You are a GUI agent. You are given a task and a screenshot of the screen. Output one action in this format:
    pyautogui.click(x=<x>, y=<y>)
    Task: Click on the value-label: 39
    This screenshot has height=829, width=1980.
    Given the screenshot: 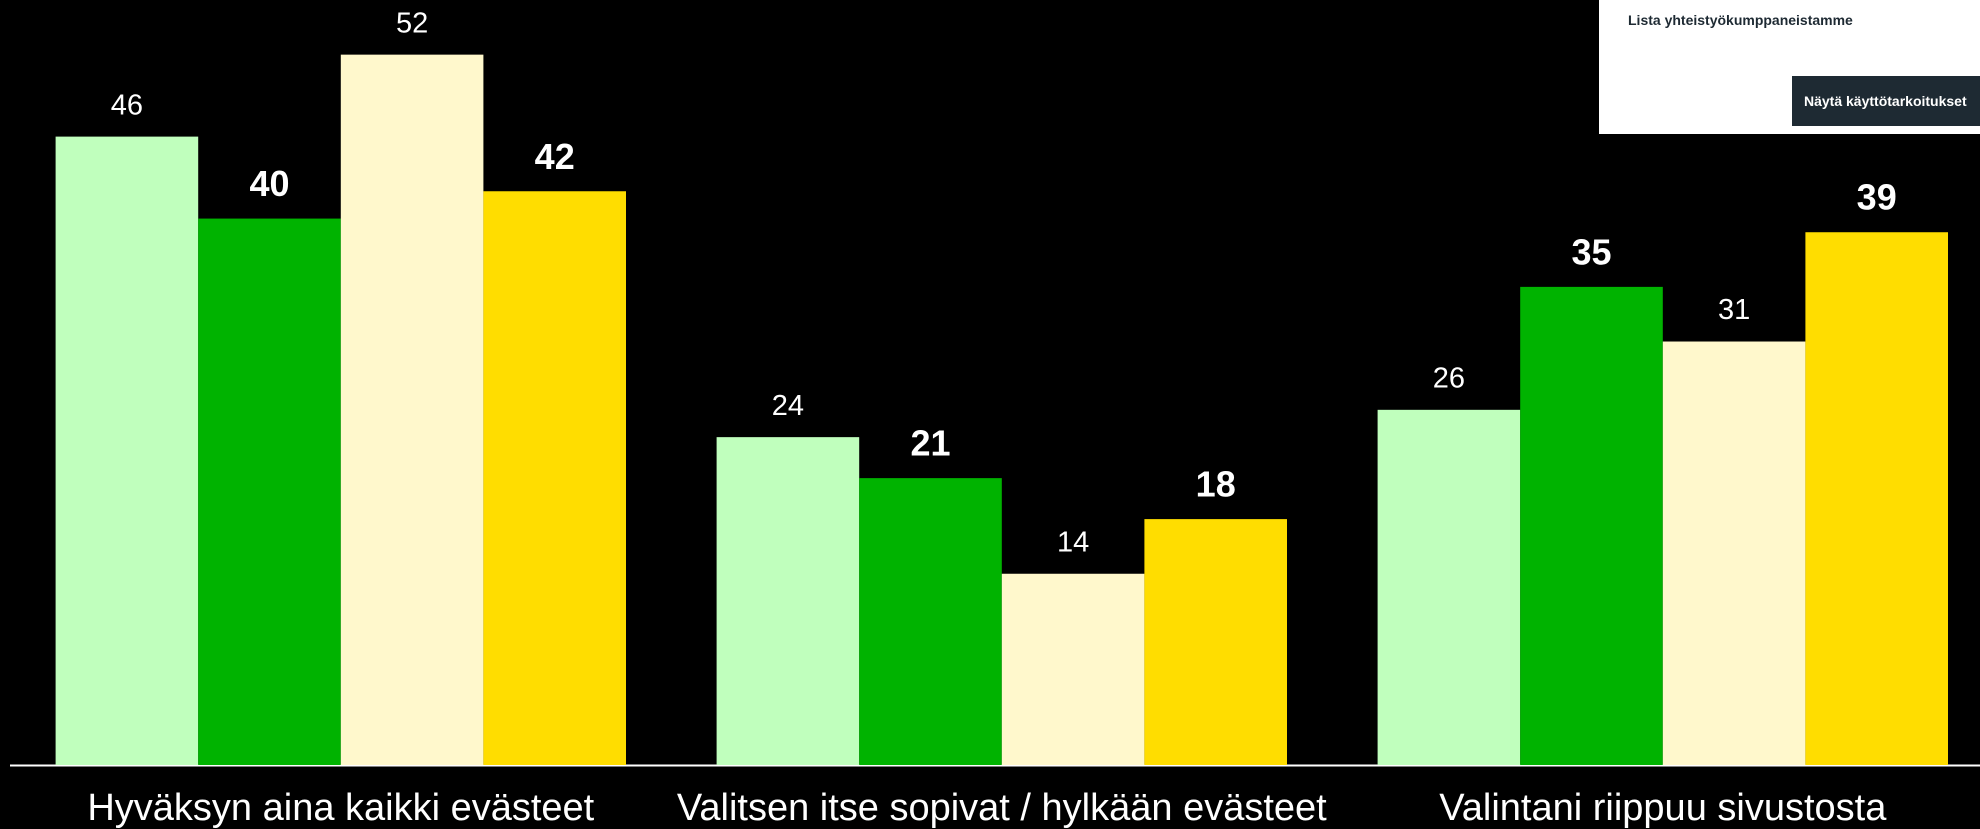 What is the action you would take?
    pyautogui.click(x=1877, y=197)
    